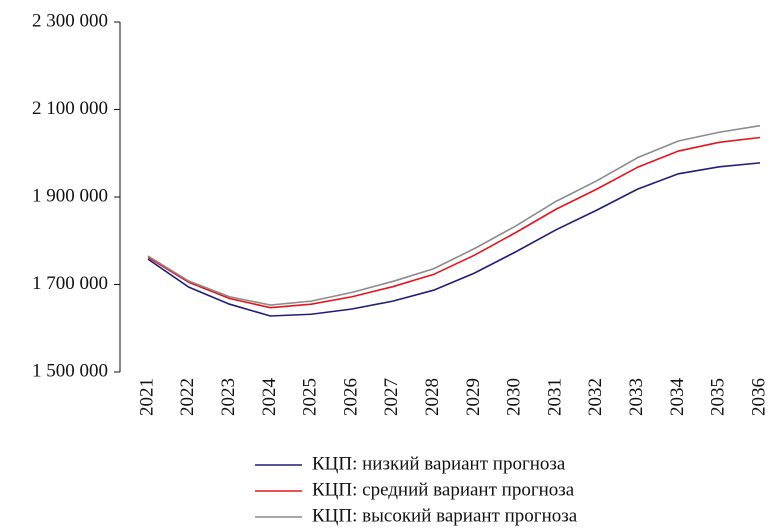 Image resolution: width=778 pixels, height=531 pixels. Describe the element at coordinates (636, 397) in the screenshot. I see `x-tick-label: 2033` at that location.